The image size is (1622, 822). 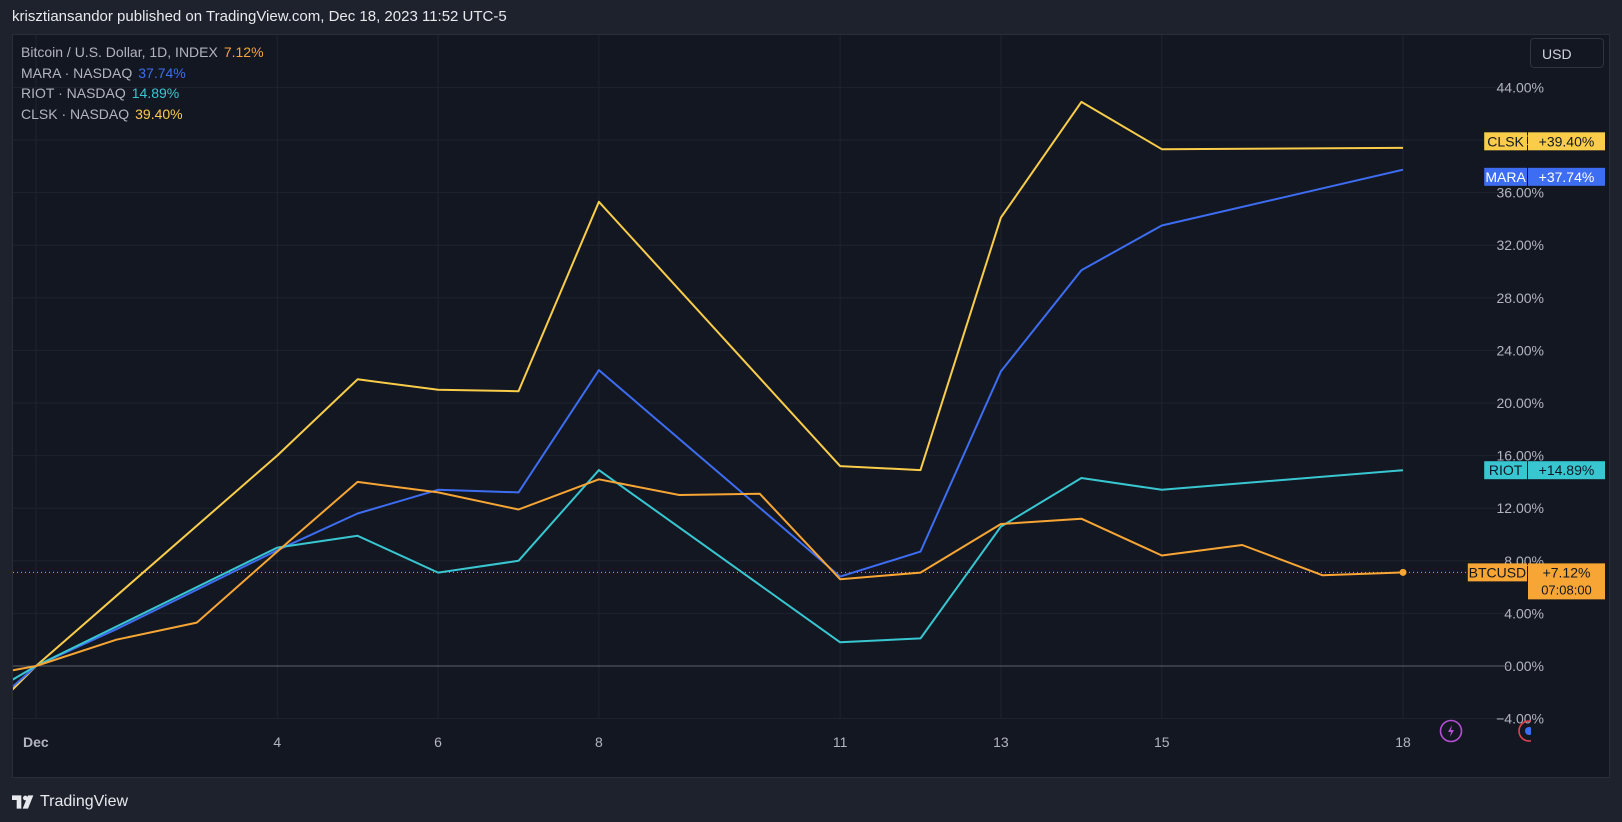 I want to click on x-tick-label: 11, so click(x=840, y=742).